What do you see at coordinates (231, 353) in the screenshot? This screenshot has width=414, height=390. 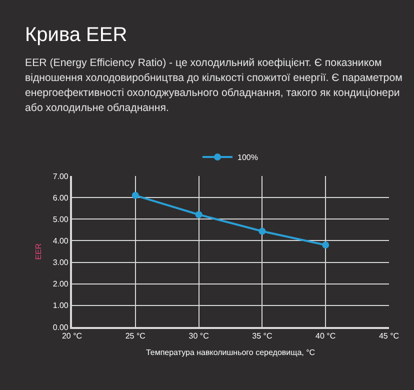 I see `x-axis-title: Температура навколишнього середовища, °C` at bounding box center [231, 353].